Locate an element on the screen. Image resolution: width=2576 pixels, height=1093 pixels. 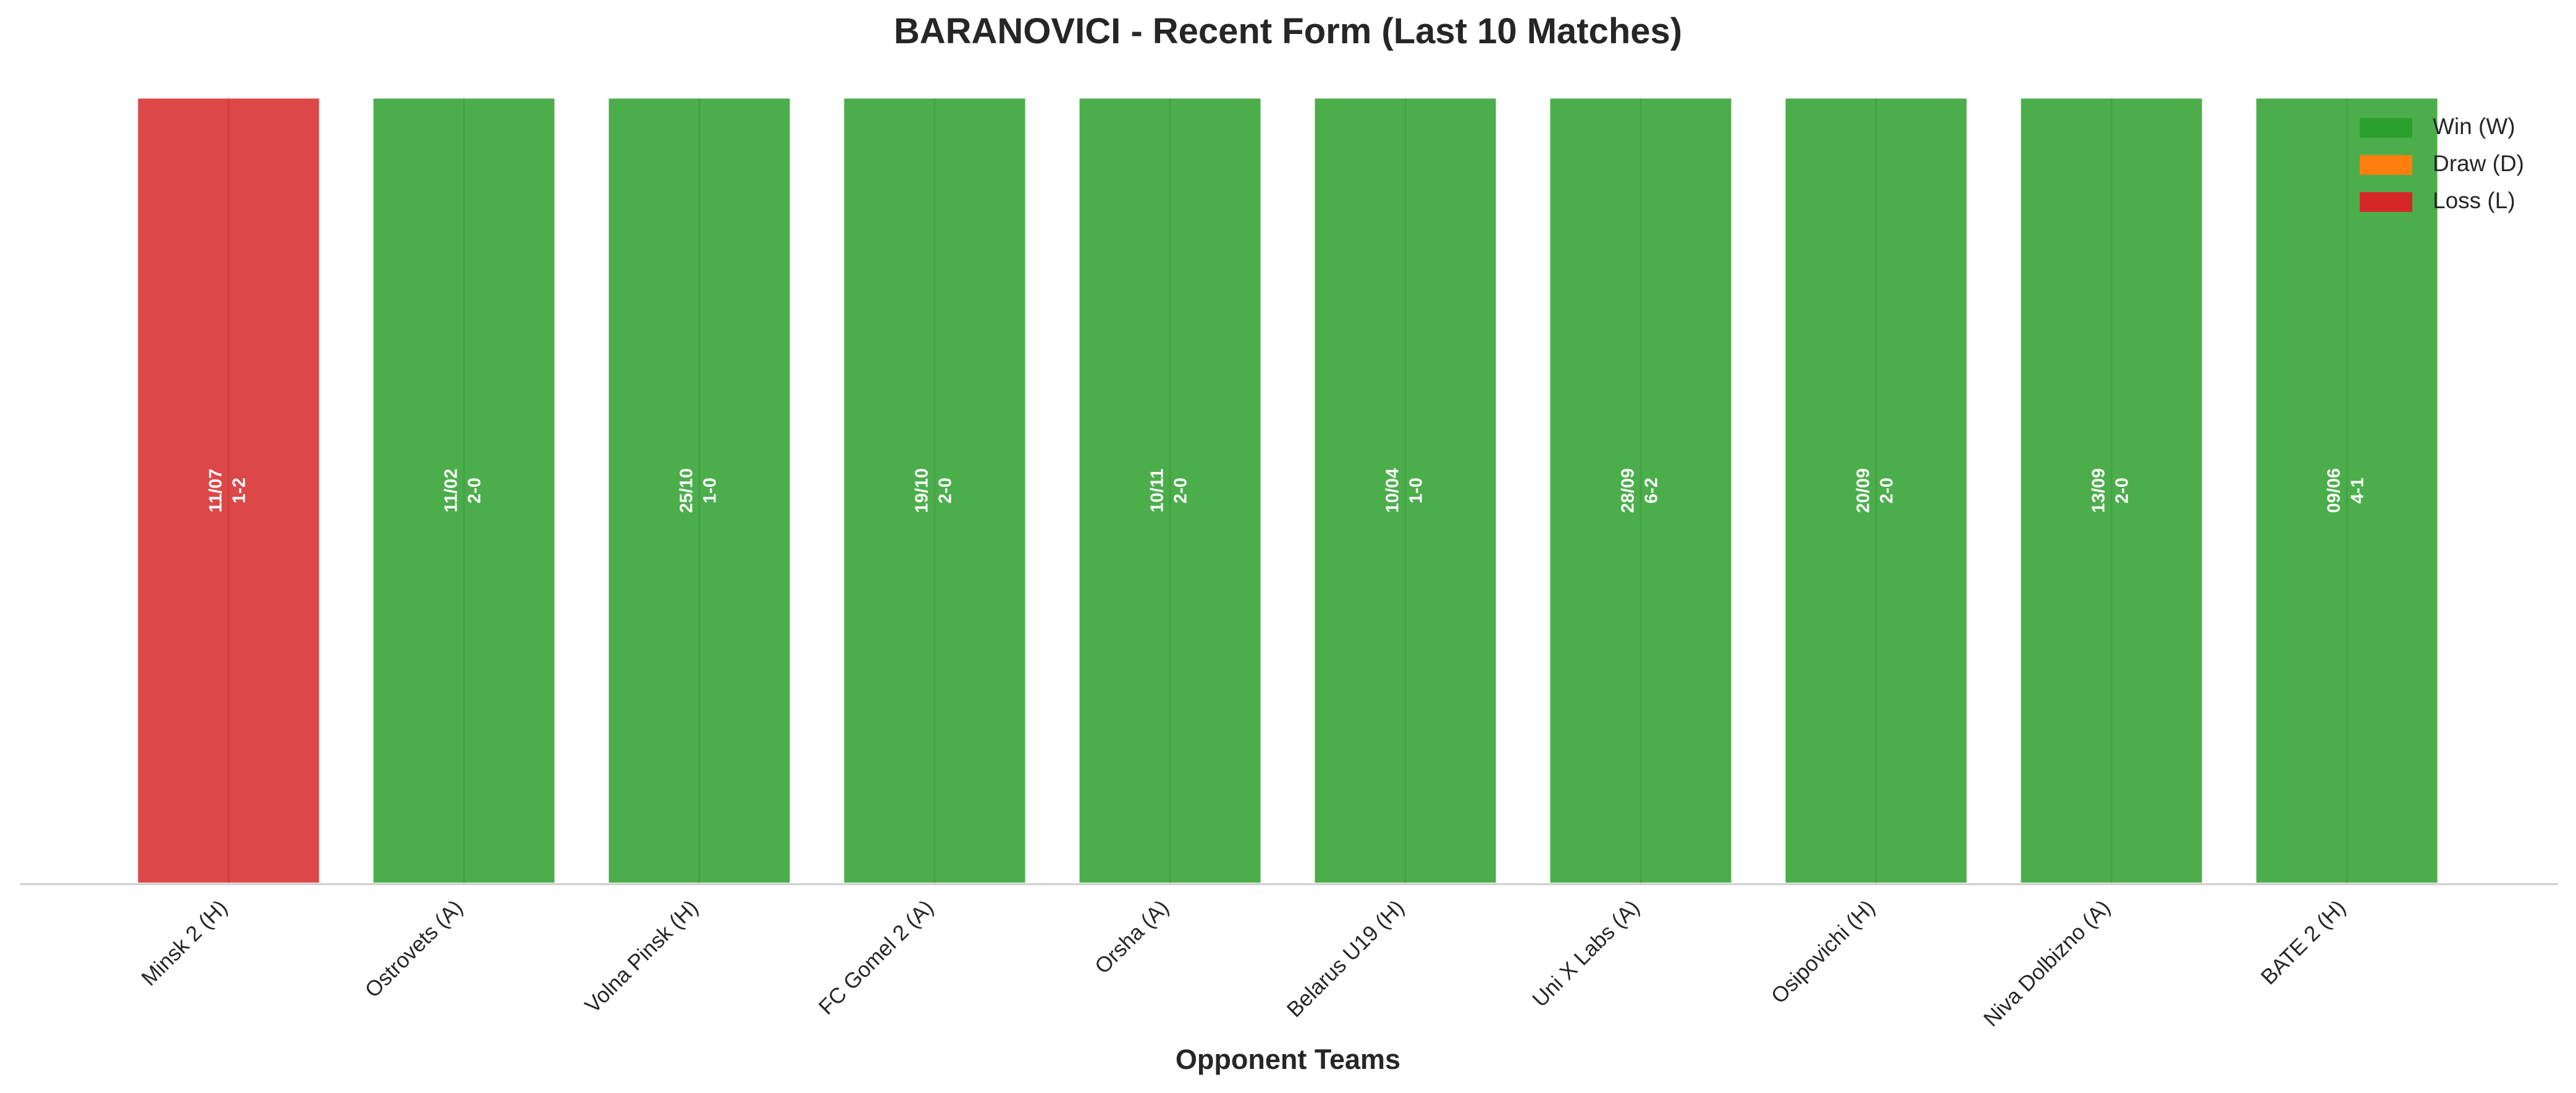
legend-label: Loss (L) is located at coordinates (2474, 201).